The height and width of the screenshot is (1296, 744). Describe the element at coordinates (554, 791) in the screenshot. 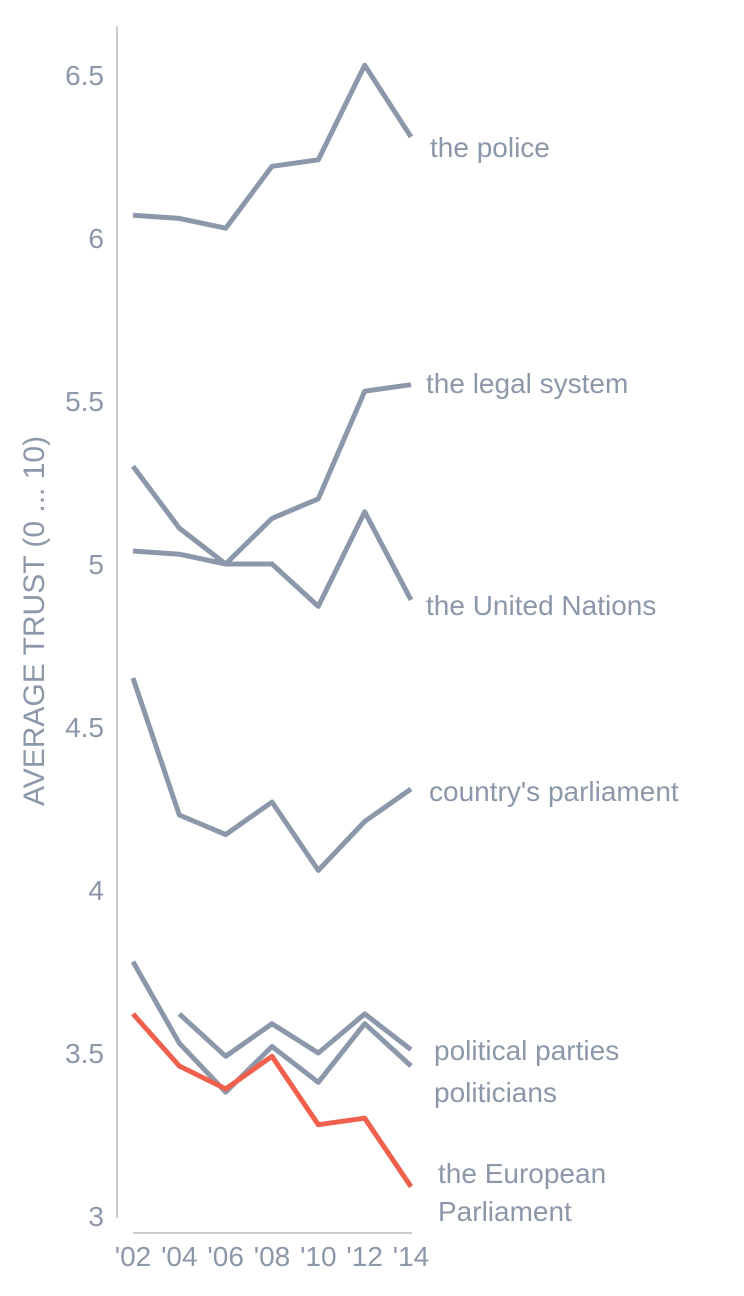

I see `series-label-country-s-parliament: country's parliament` at that location.